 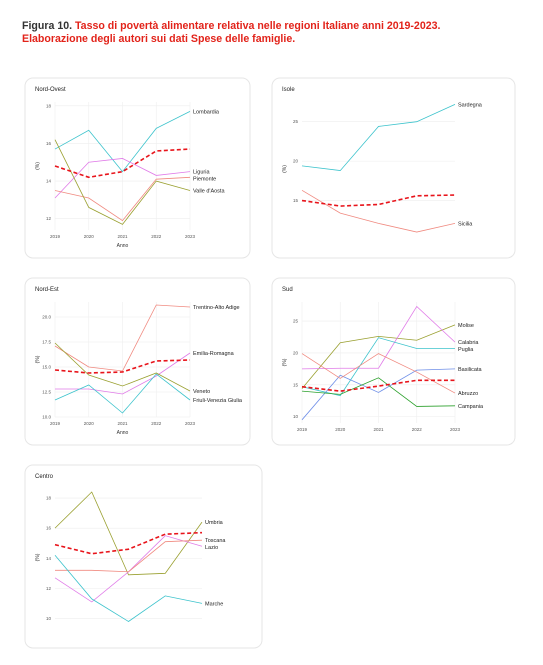 What do you see at coordinates (466, 350) in the screenshot?
I see `series-label: Puglia` at bounding box center [466, 350].